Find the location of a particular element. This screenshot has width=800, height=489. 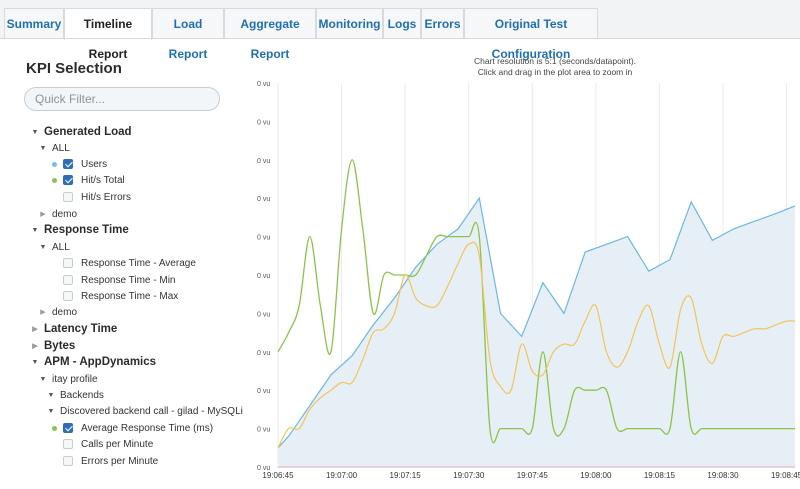

quick-filter-input is located at coordinates (122, 99).